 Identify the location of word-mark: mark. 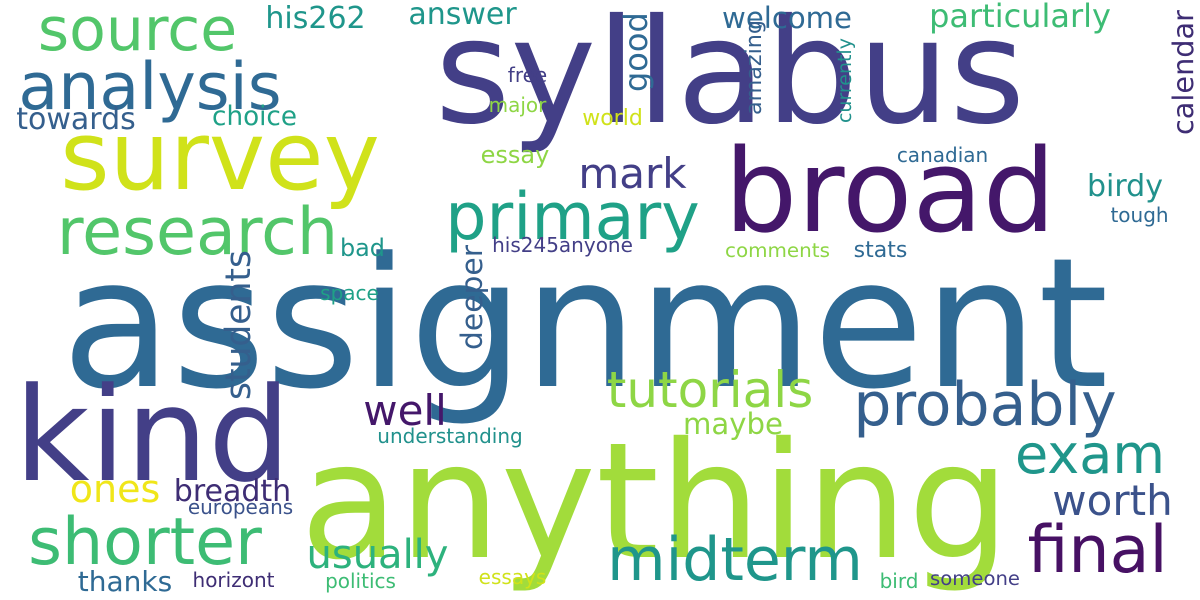
(632, 173).